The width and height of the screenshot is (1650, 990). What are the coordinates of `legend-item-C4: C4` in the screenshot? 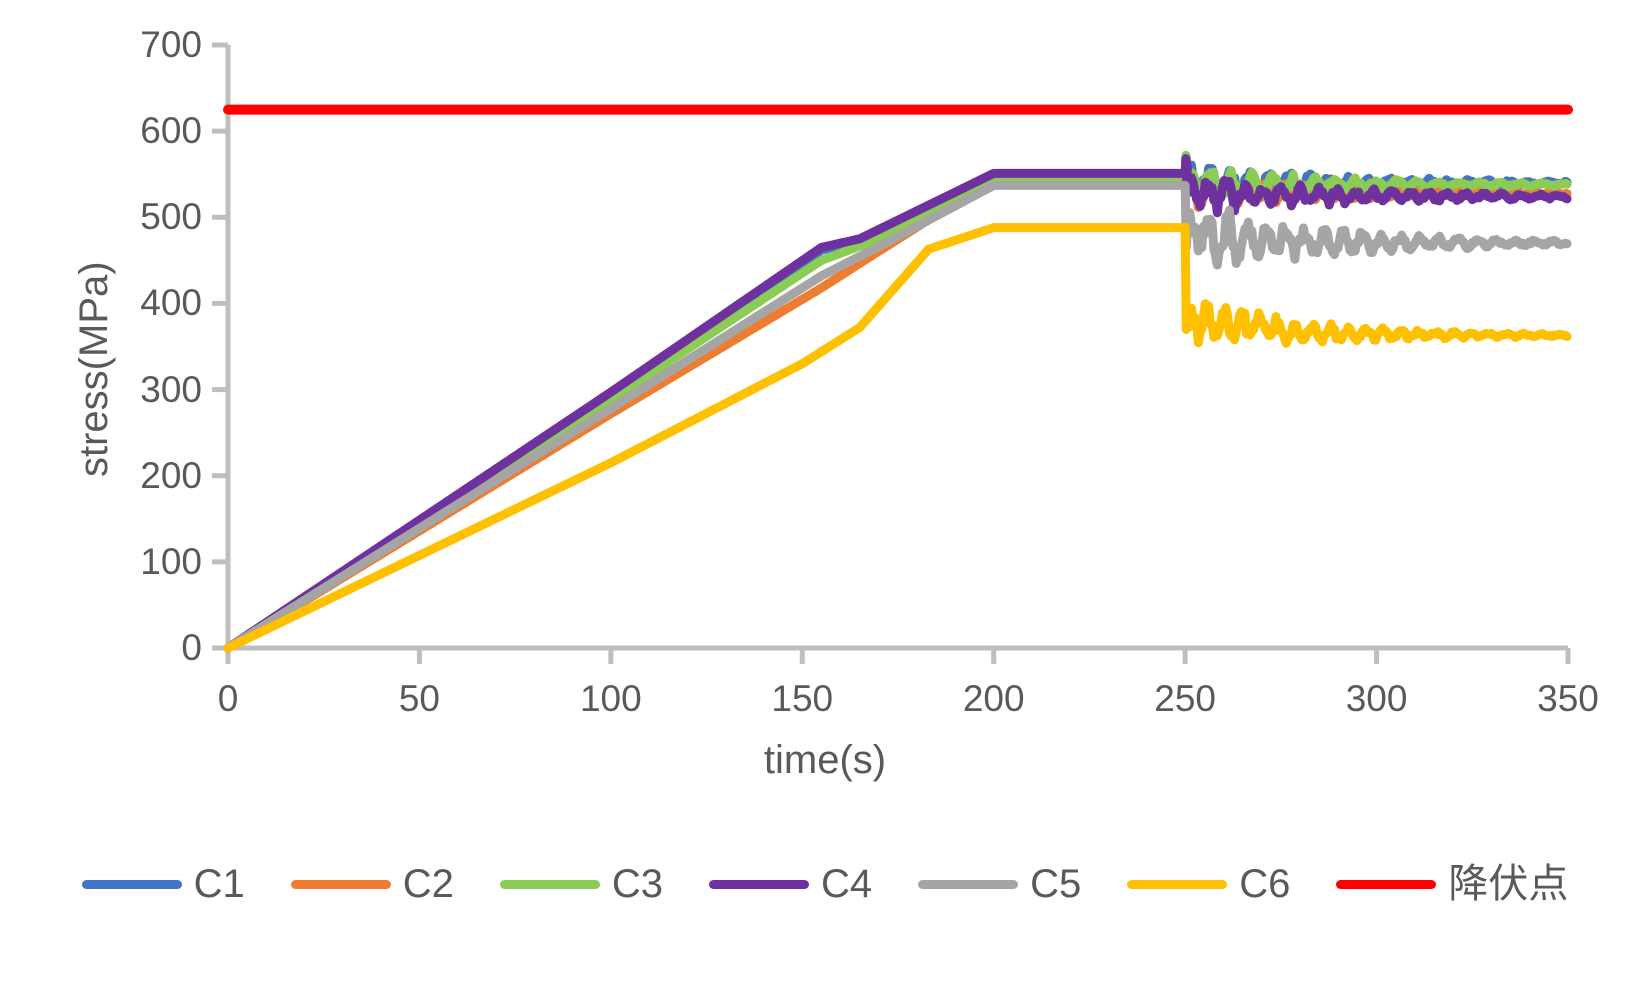 It's located at (790, 884).